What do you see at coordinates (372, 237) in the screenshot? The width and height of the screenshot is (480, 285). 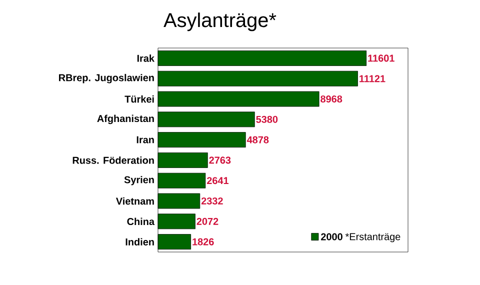 I see `annotation: *Erstanträge` at bounding box center [372, 237].